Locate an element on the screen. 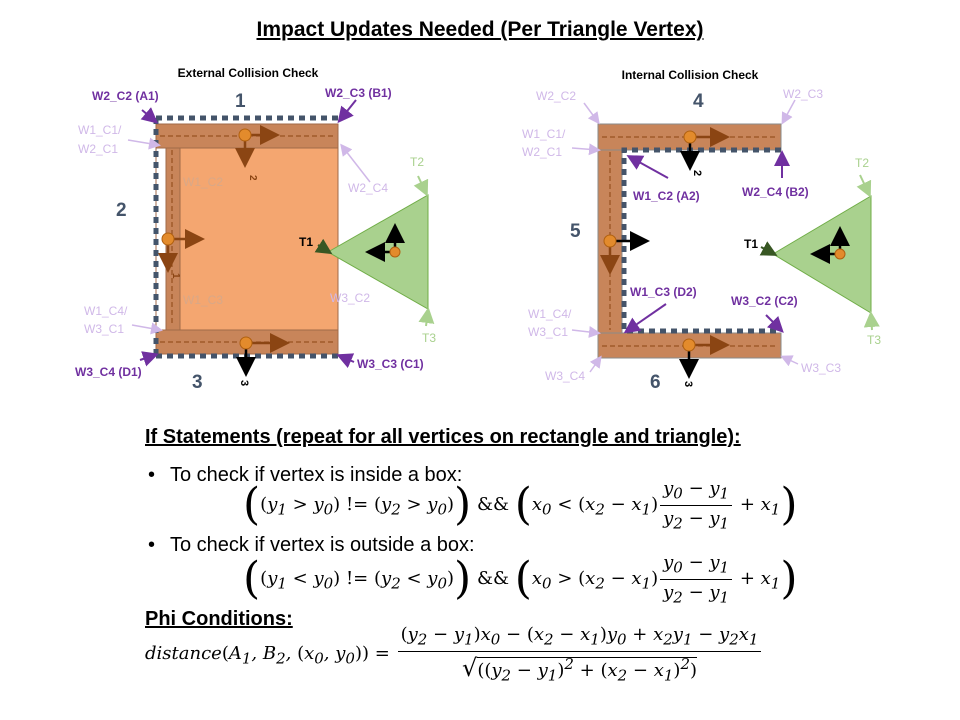 This screenshot has height=720, width=960. label-int-w3c4: W3_C4 is located at coordinates (565, 376).